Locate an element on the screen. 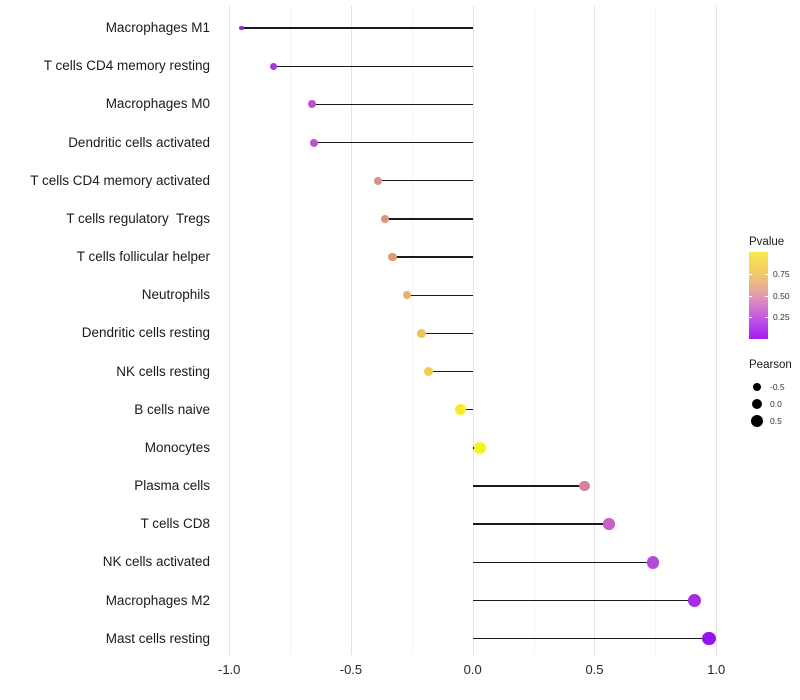 The width and height of the screenshot is (800, 700). y-axis-label: Macrophages M2 is located at coordinates (157, 600).